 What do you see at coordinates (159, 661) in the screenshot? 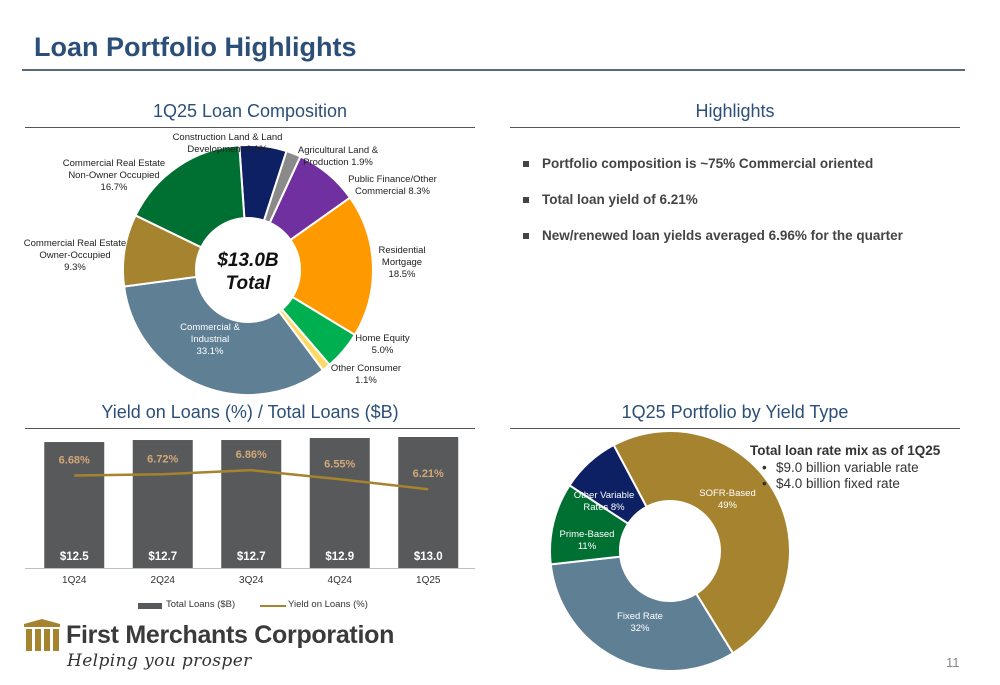
I see `company-tagline: Helping you prosper` at bounding box center [159, 661].